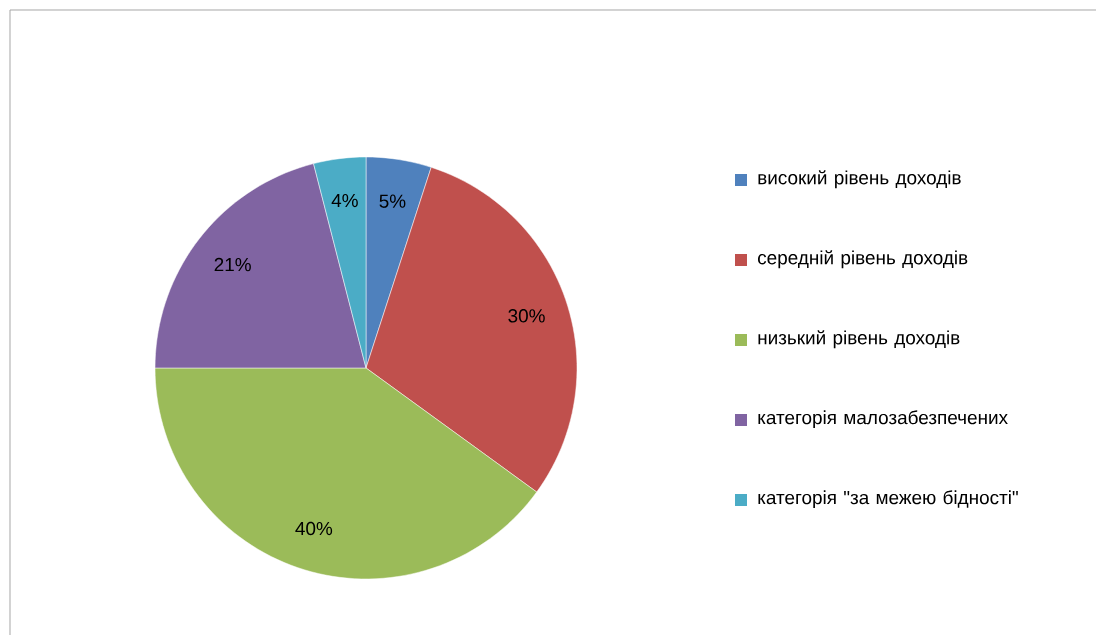 This screenshot has width=1096, height=635. Describe the element at coordinates (859, 339) in the screenshot. I see `legend-label: низький рівень доходів` at that location.